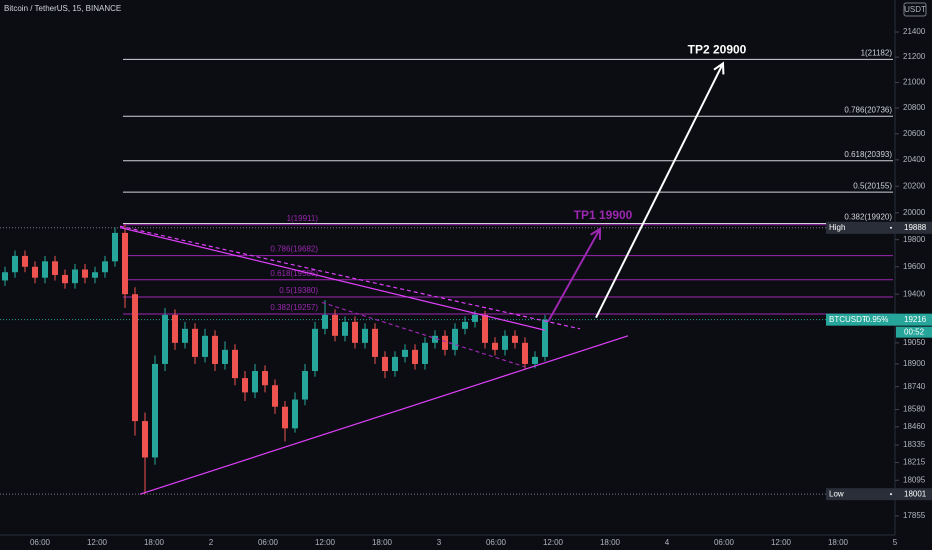  I want to click on x-tick-label: 2, so click(211, 542).